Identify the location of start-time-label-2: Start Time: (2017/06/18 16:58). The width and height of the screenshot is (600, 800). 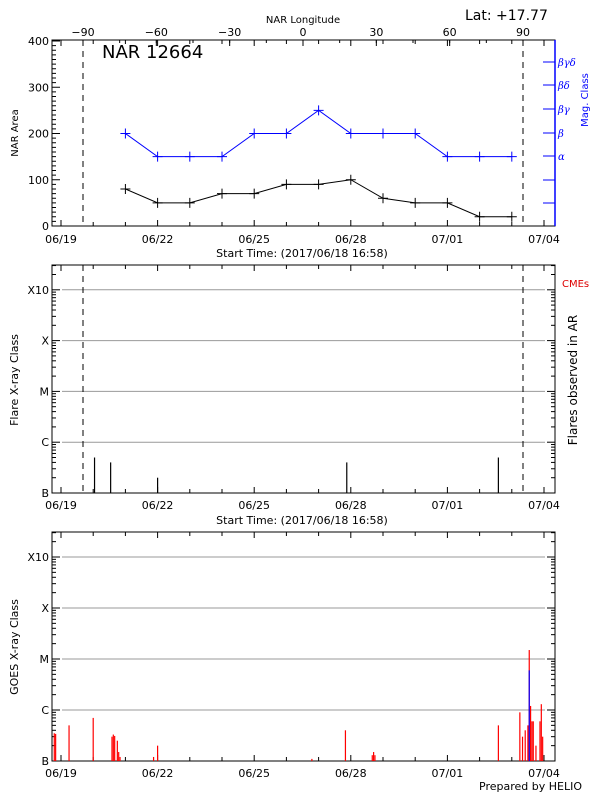
(302, 520).